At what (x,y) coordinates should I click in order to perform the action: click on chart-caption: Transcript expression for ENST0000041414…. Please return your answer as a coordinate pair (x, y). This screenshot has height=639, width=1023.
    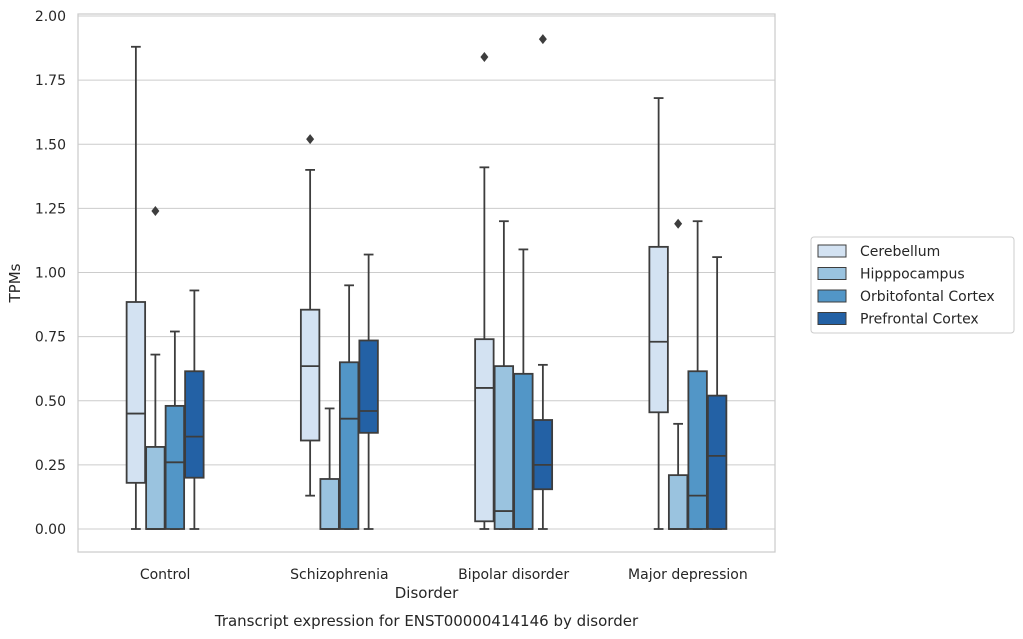
    Looking at the image, I should click on (426, 621).